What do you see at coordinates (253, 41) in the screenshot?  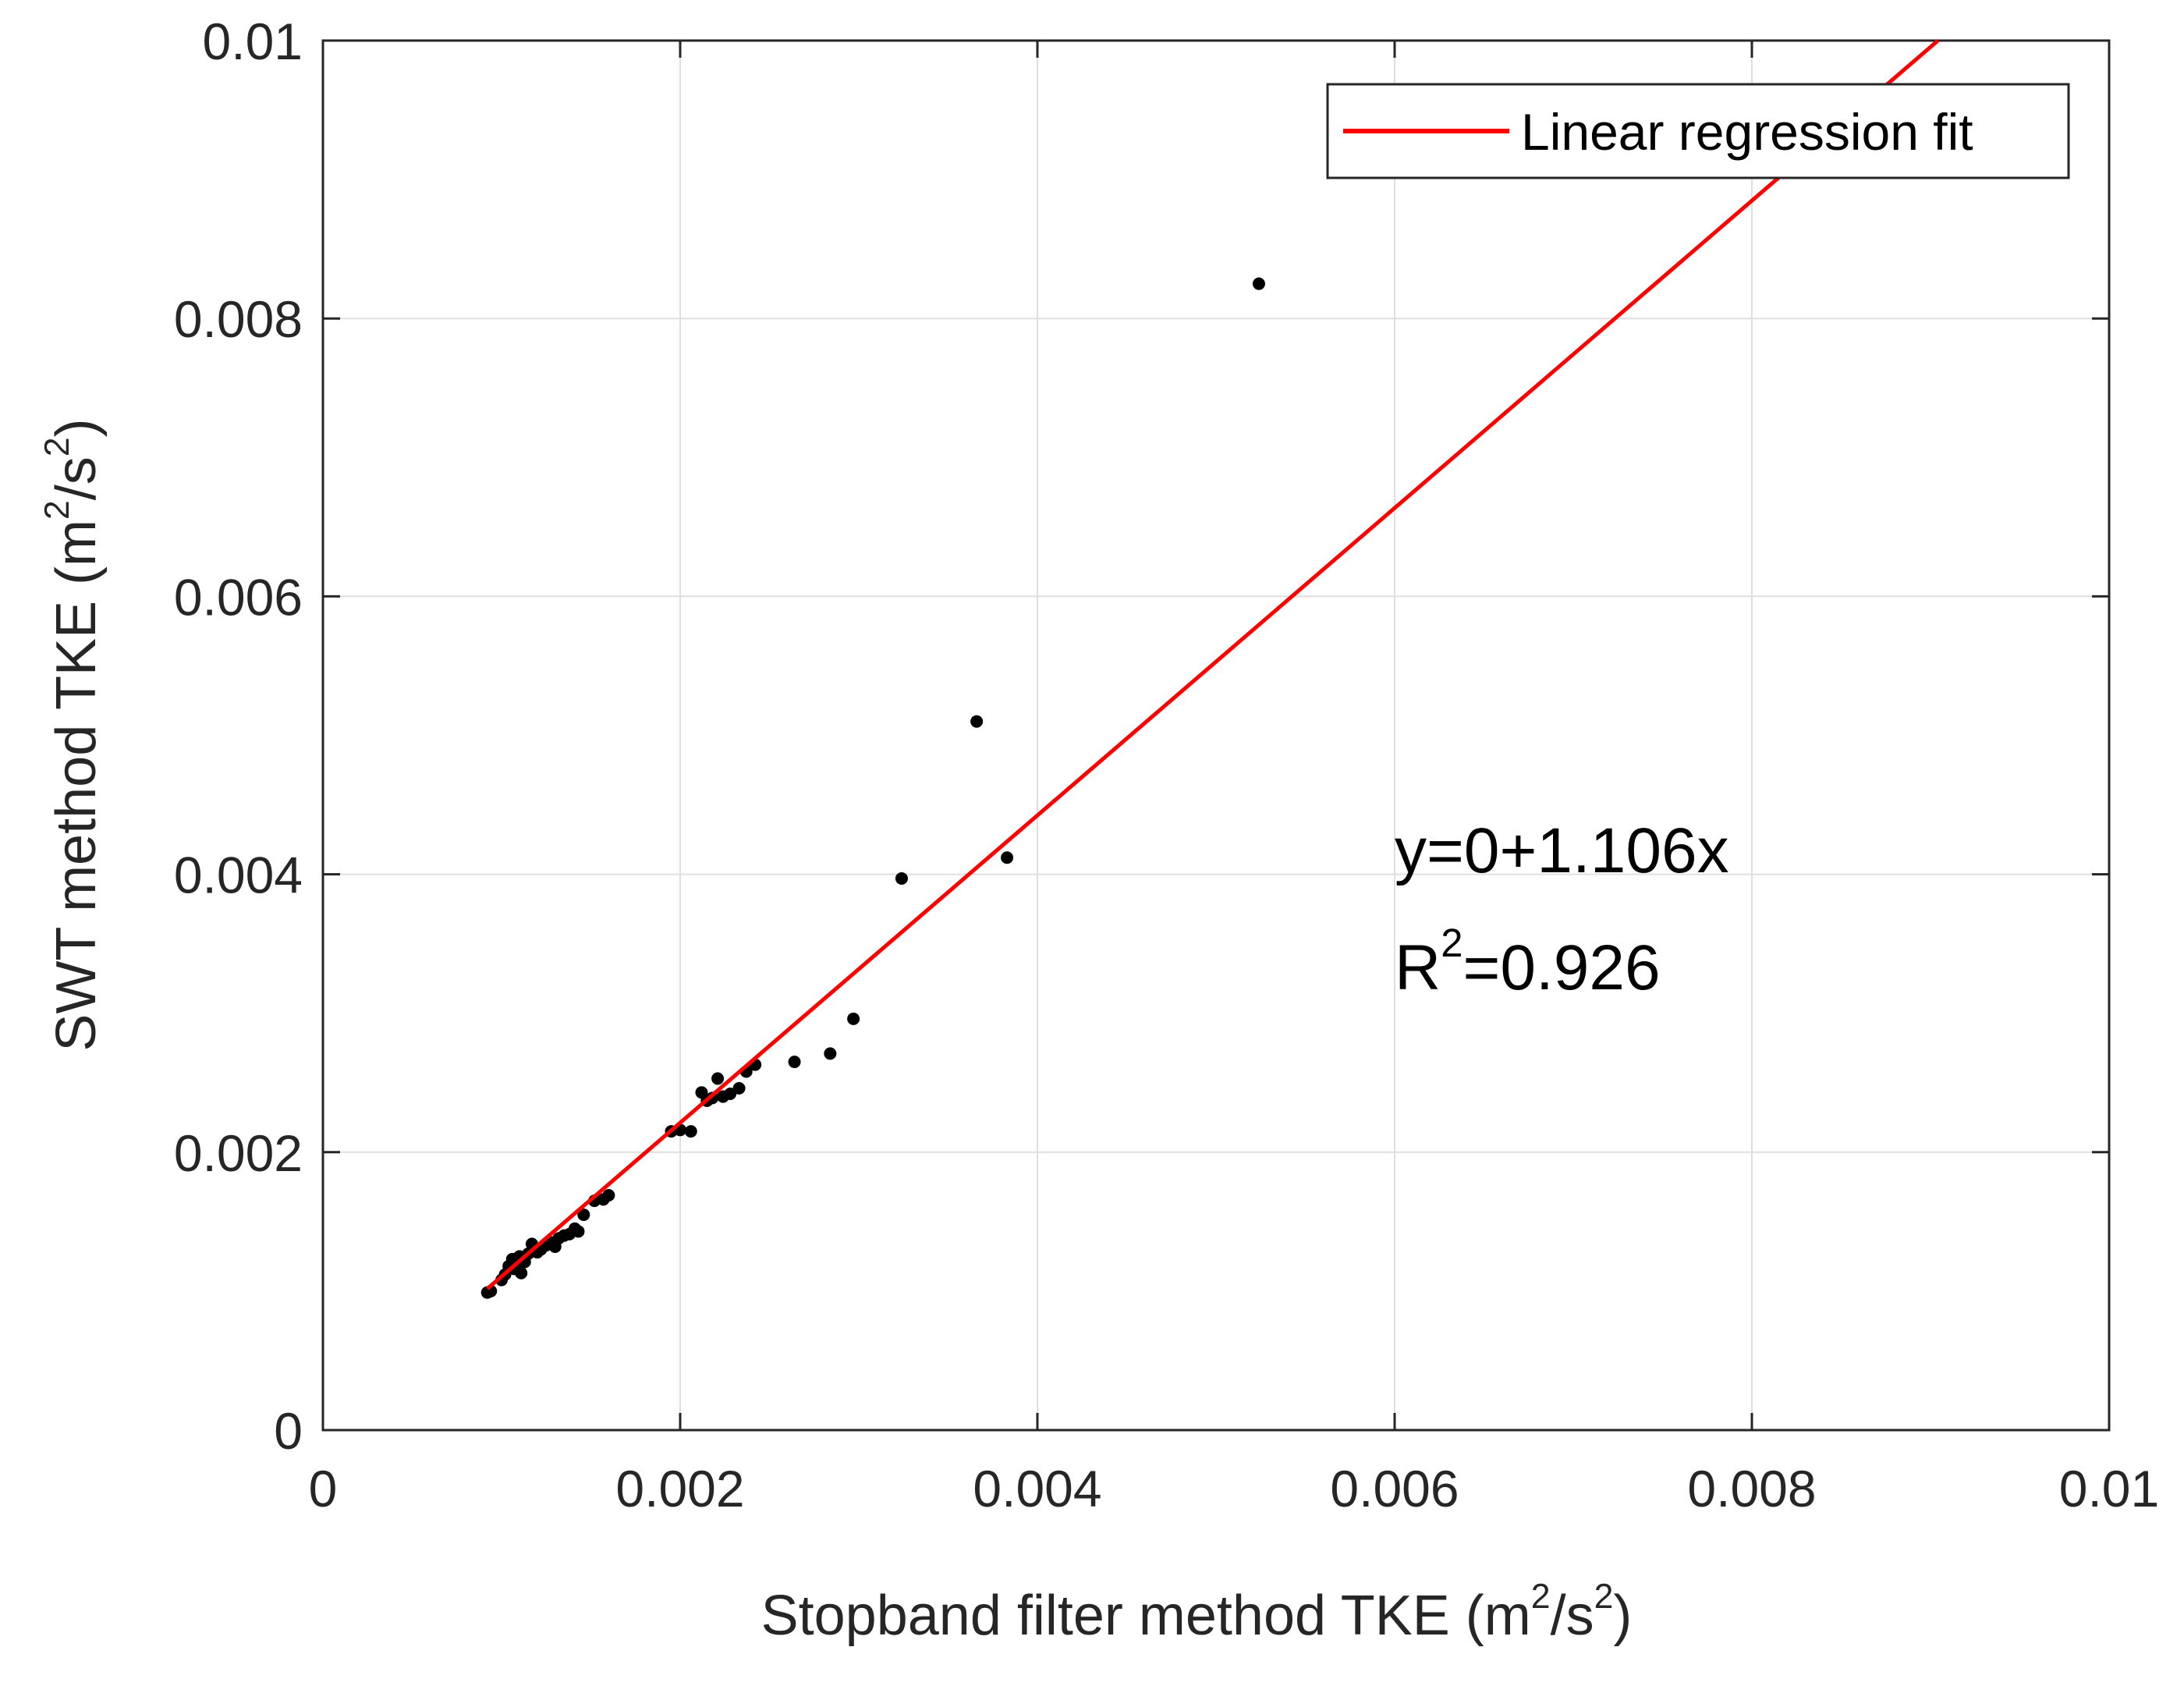 I see `y-tick-label: 0.01` at bounding box center [253, 41].